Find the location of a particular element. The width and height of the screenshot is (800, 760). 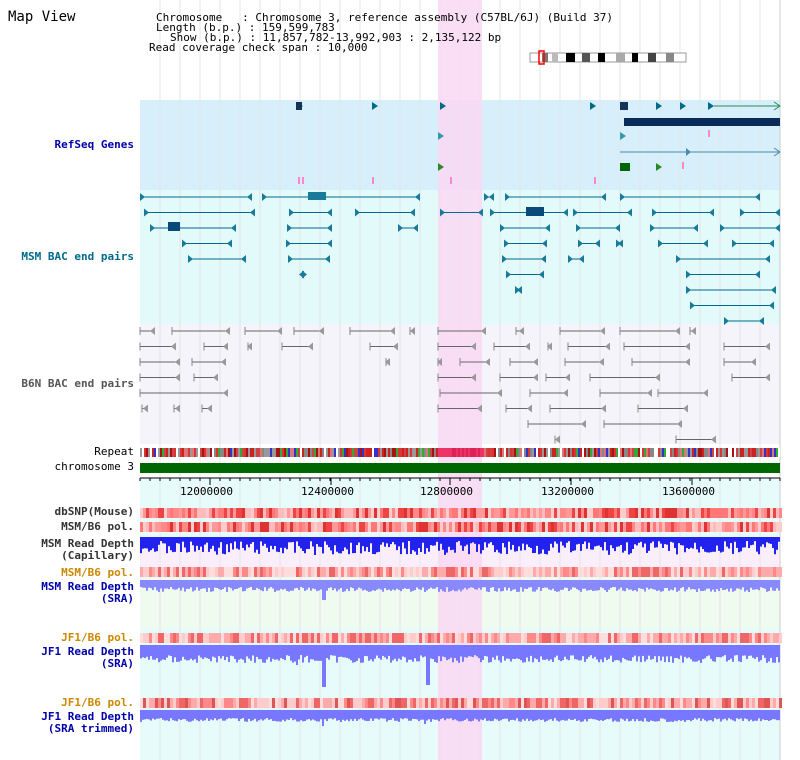

track-label-jf1-b6-pol-1: JF1/B6 pol. is located at coordinates (97, 638).